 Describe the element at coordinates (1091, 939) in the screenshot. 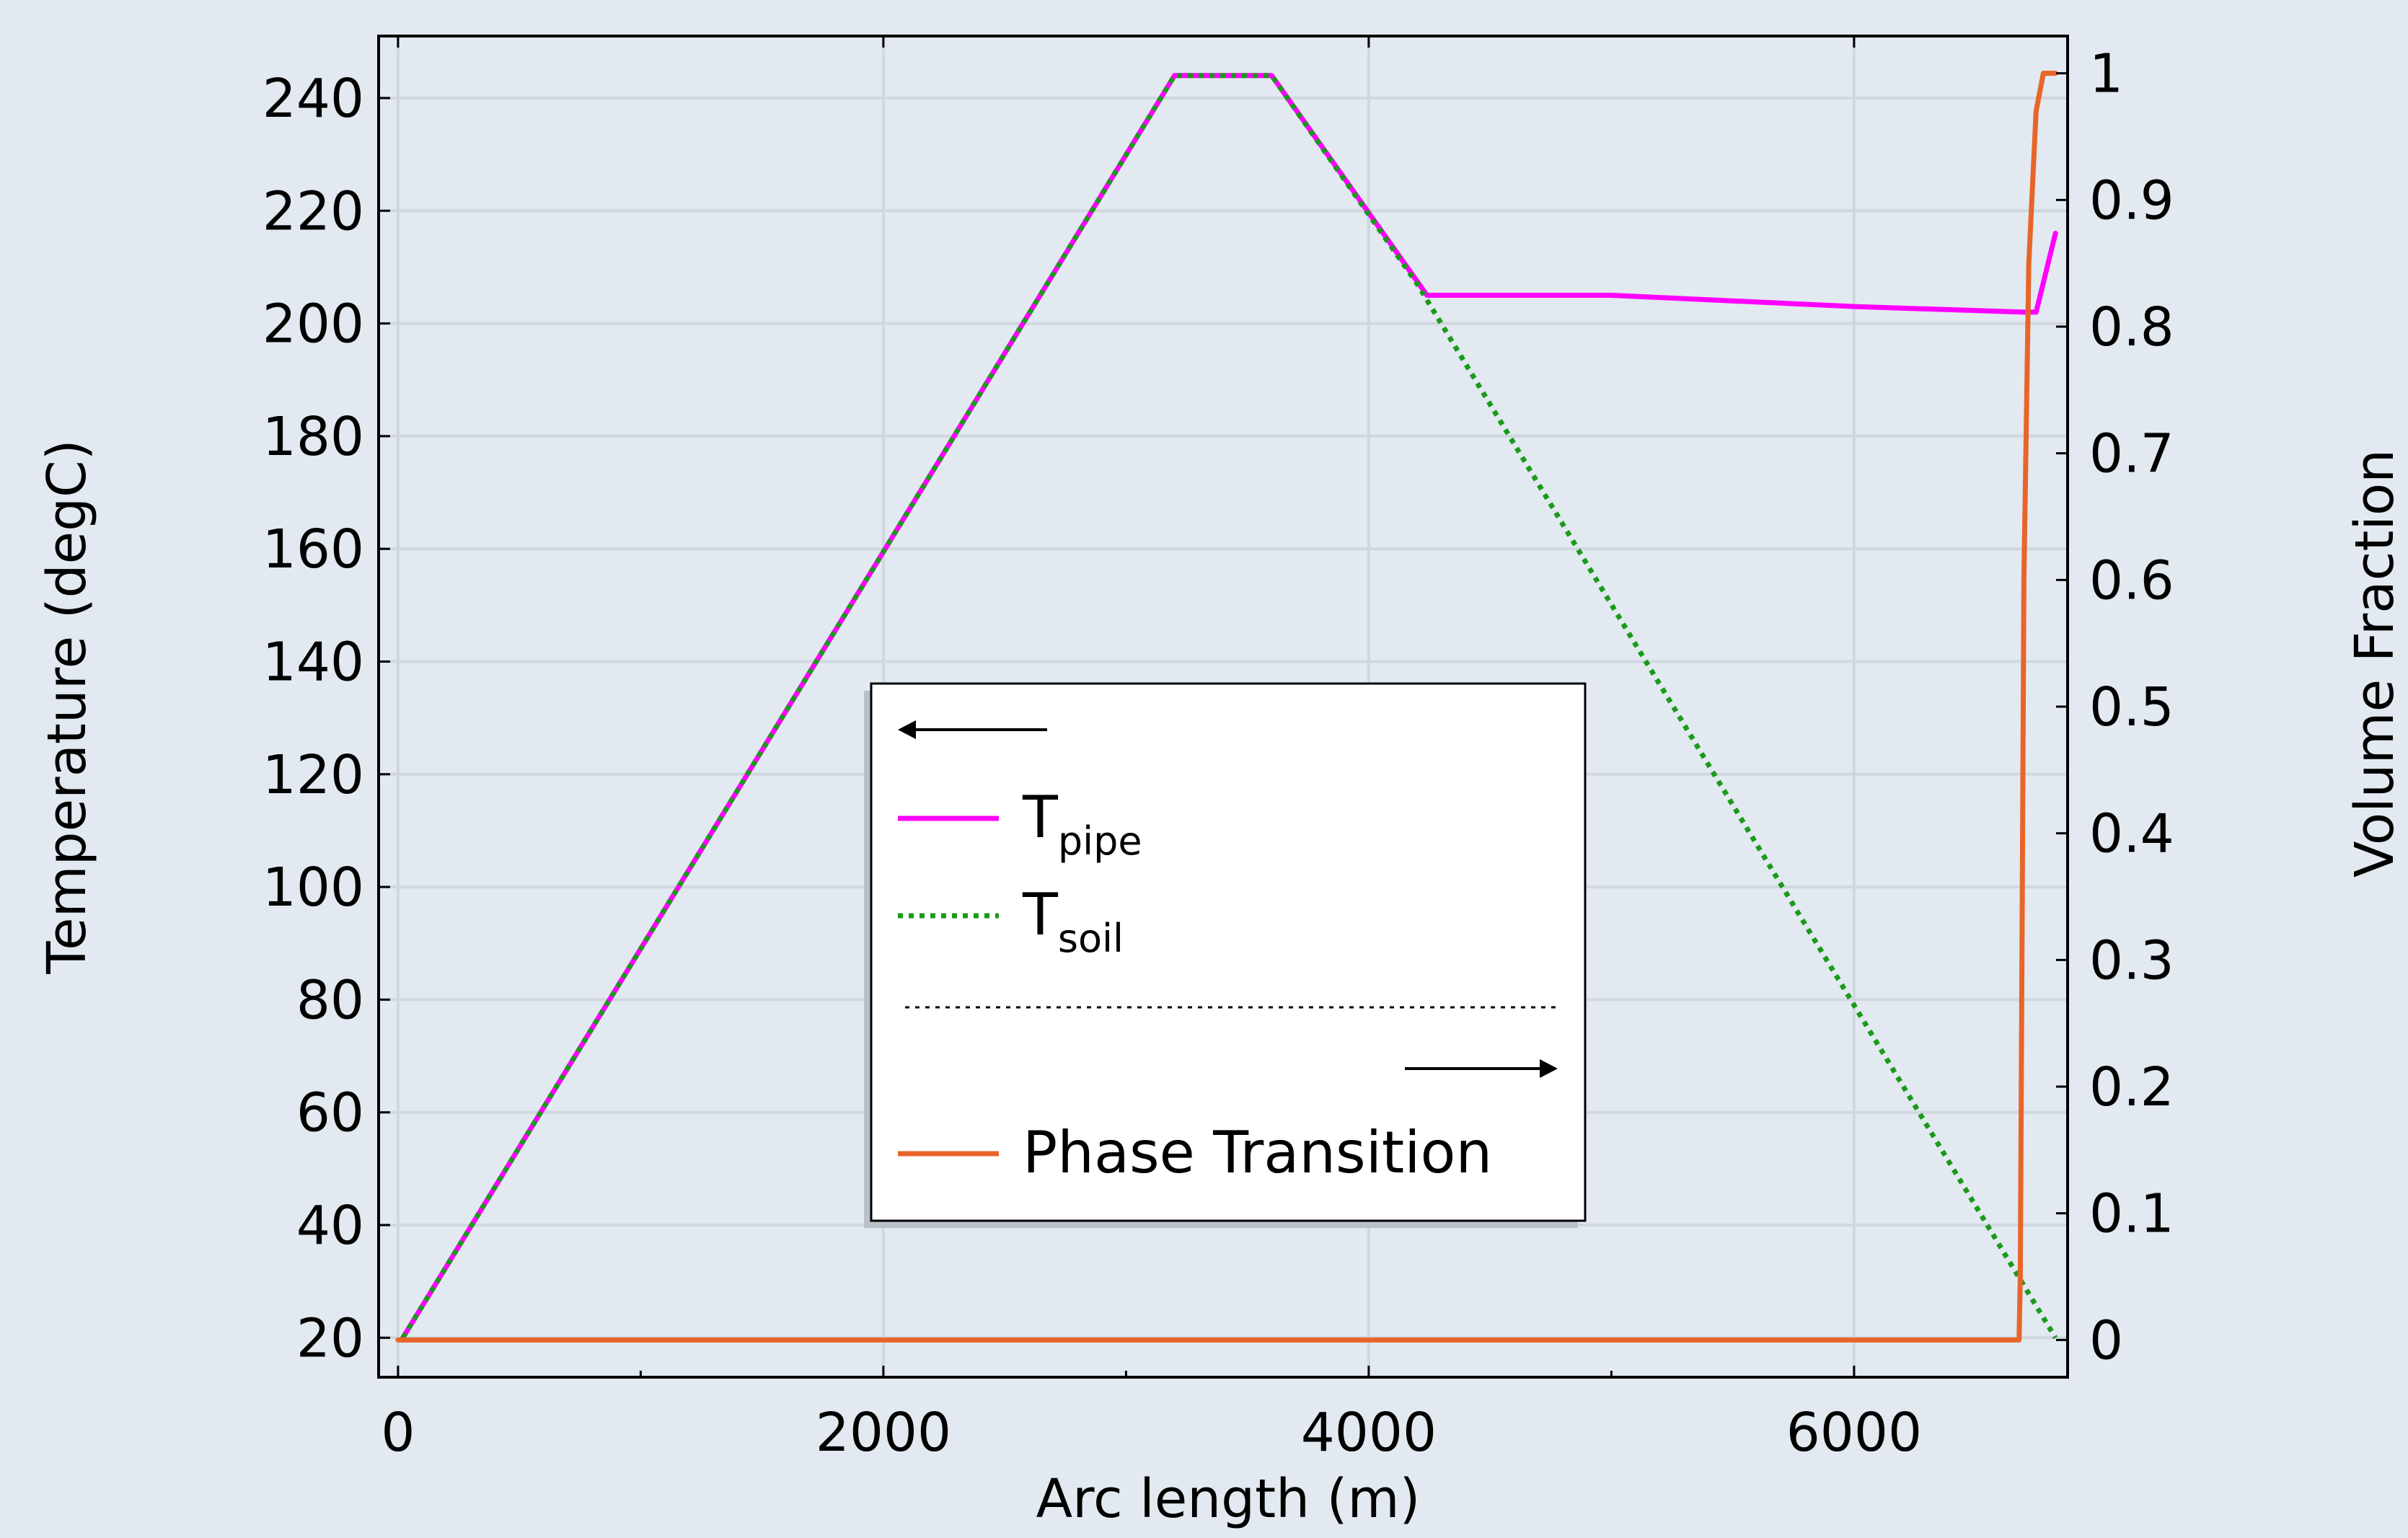

I see `legend-label-subscript: soil` at that location.